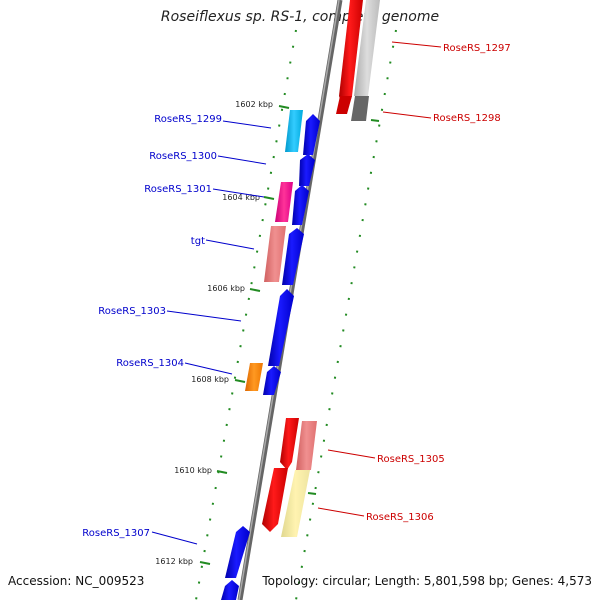 The width and height of the screenshot is (600, 600). What do you see at coordinates (275, 500) in the screenshot?
I see `gene-arrow-roseRS-1306-a` at bounding box center [275, 500].